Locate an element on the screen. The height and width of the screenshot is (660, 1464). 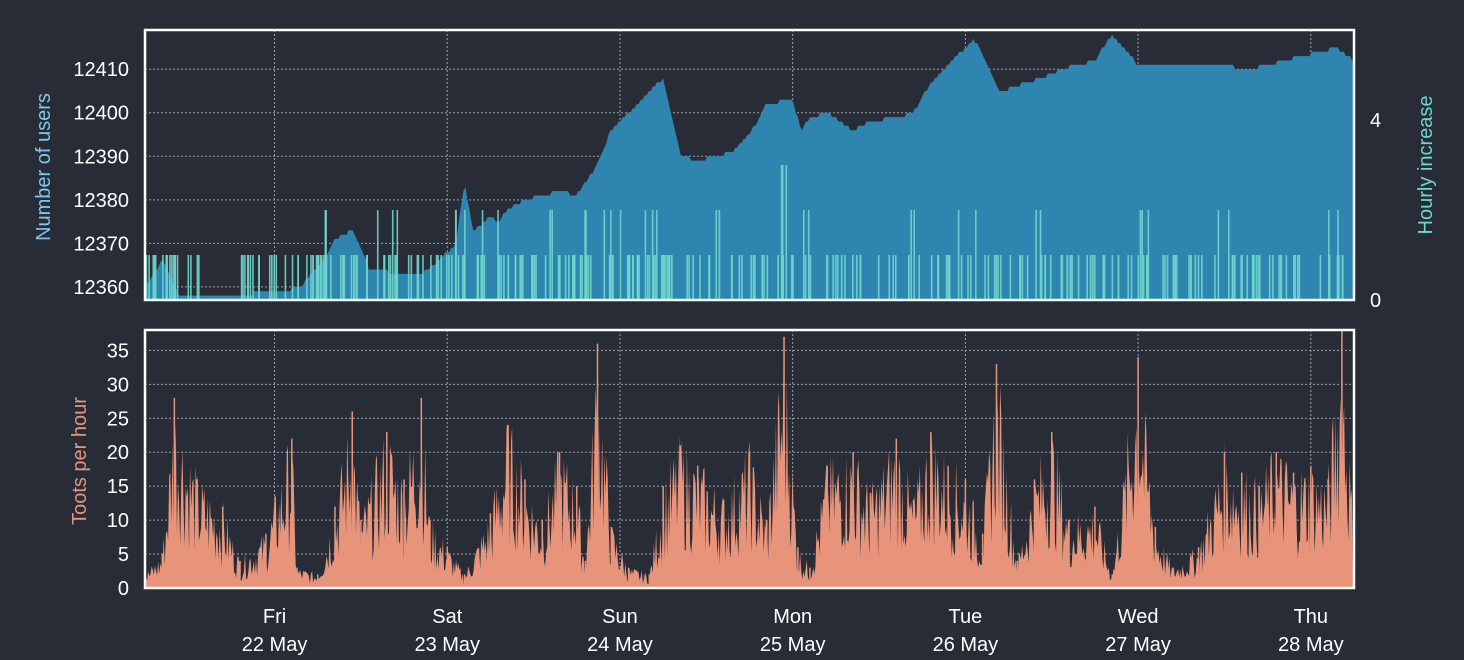
xtick-date-label: 23 May is located at coordinates (447, 645).